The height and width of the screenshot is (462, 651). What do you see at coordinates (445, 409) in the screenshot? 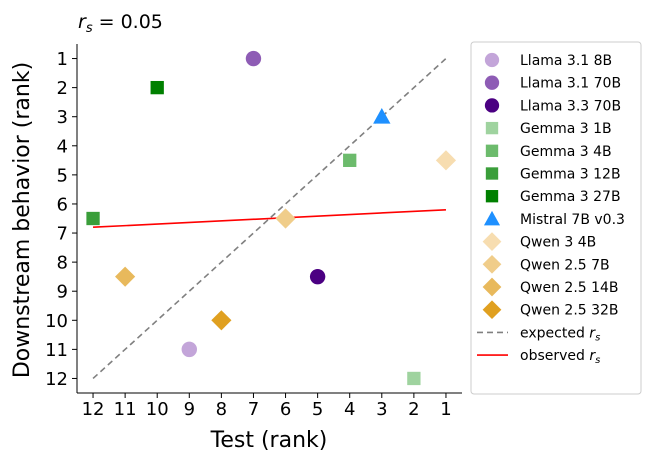
I see `x-tick-label: 1` at bounding box center [445, 409].